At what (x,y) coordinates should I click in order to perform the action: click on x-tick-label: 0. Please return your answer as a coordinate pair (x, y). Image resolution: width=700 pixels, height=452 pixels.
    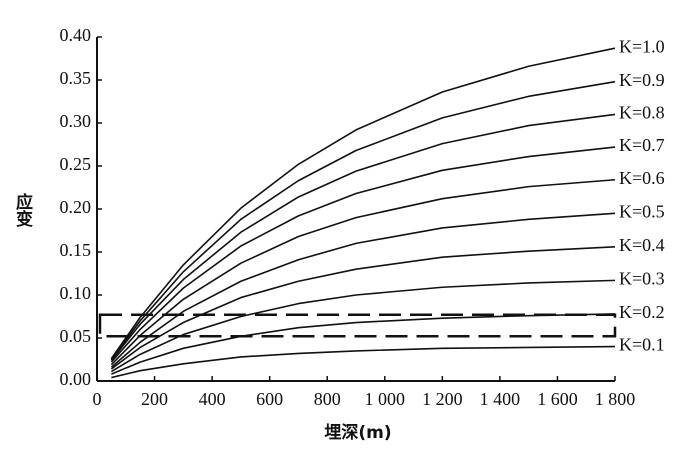
    Looking at the image, I should click on (97, 399).